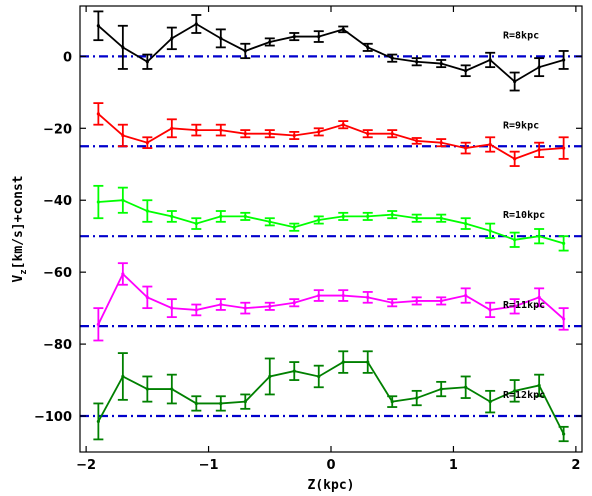 The width and height of the screenshot is (592, 496). I want to click on series-label: R=10kpc, so click(524, 215).